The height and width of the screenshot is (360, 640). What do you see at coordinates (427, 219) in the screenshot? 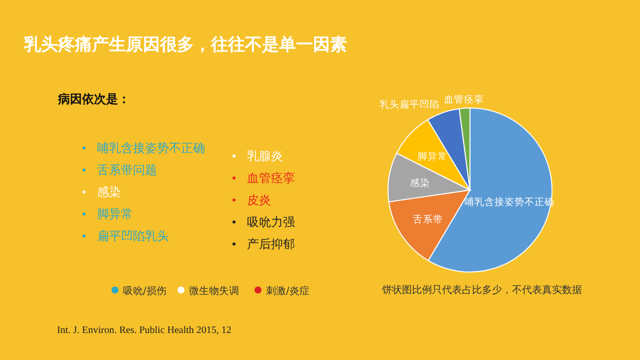
I see `slice-label: 舌系带` at bounding box center [427, 219].